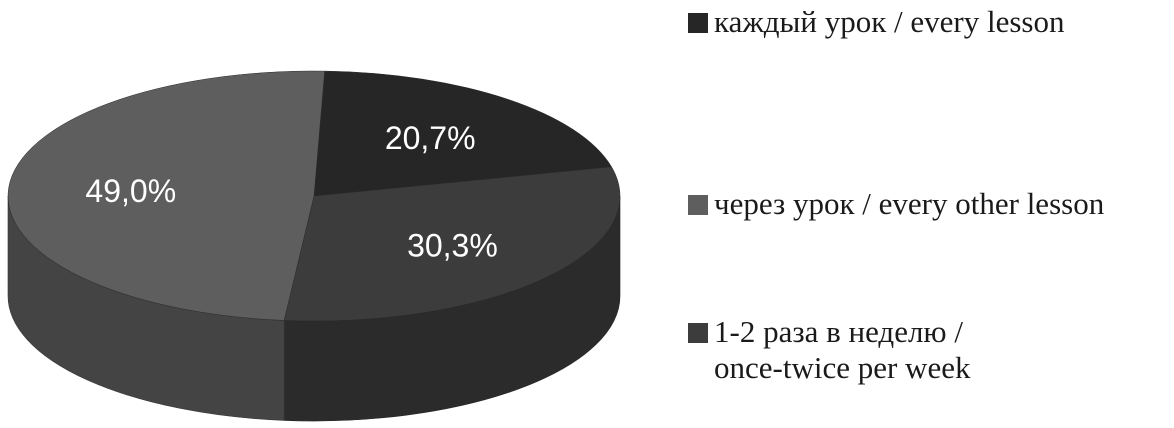 The image size is (1174, 428). Describe the element at coordinates (909, 203) in the screenshot. I see `legend-label-every-other-lesson: через урок / every other lesson` at that location.